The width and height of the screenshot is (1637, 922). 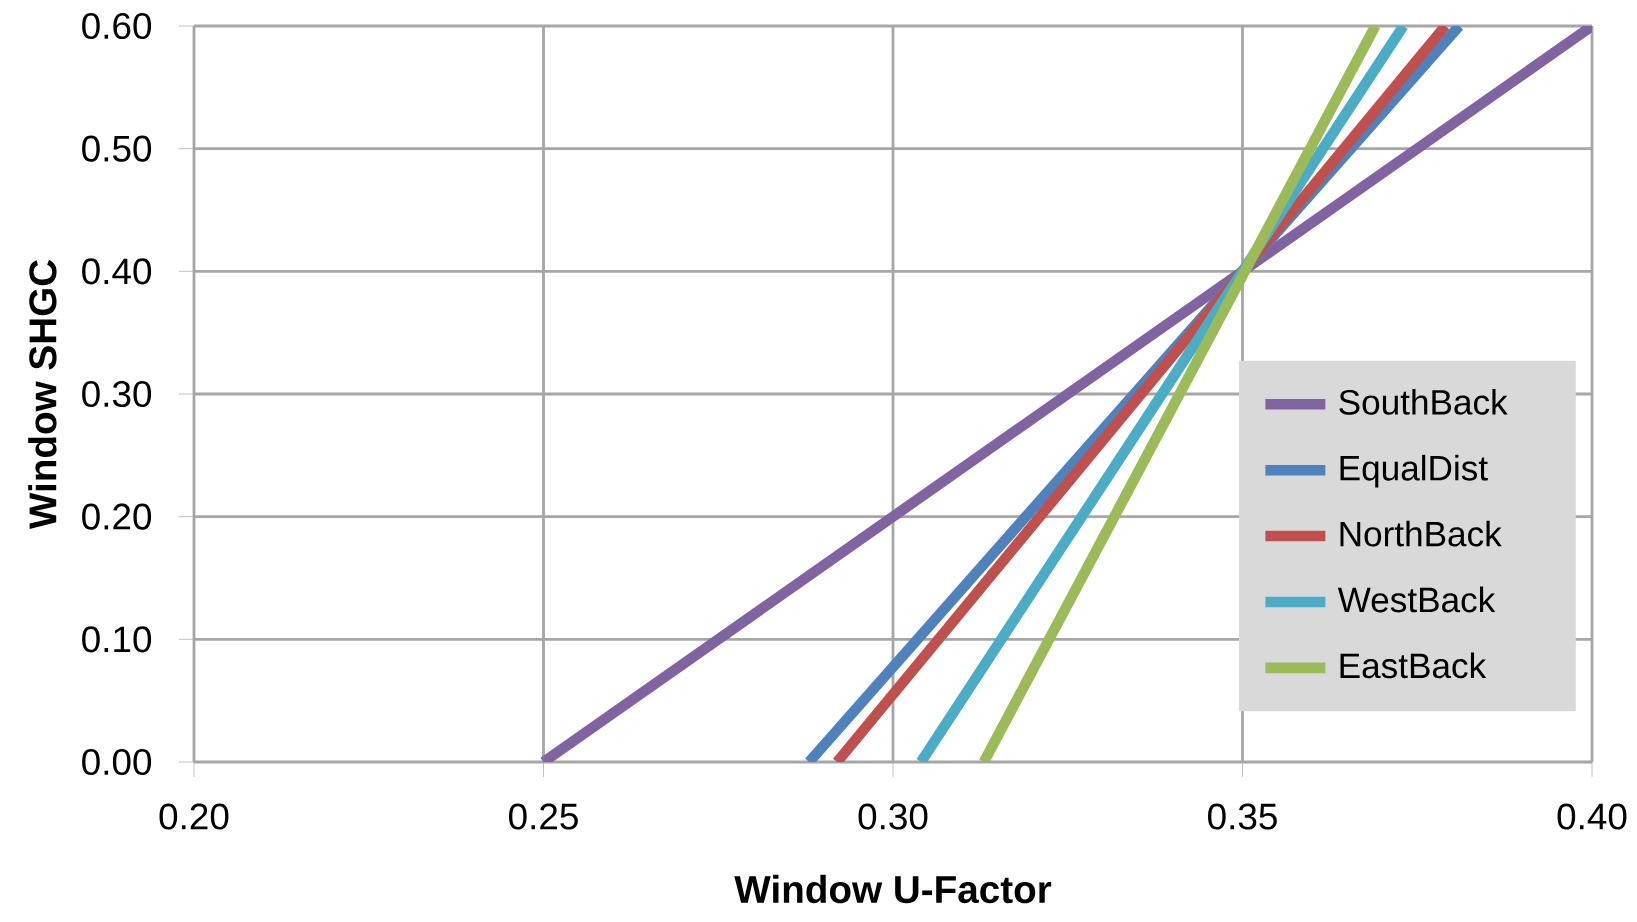 I want to click on y-tick-label: 0.50, so click(x=117, y=148).